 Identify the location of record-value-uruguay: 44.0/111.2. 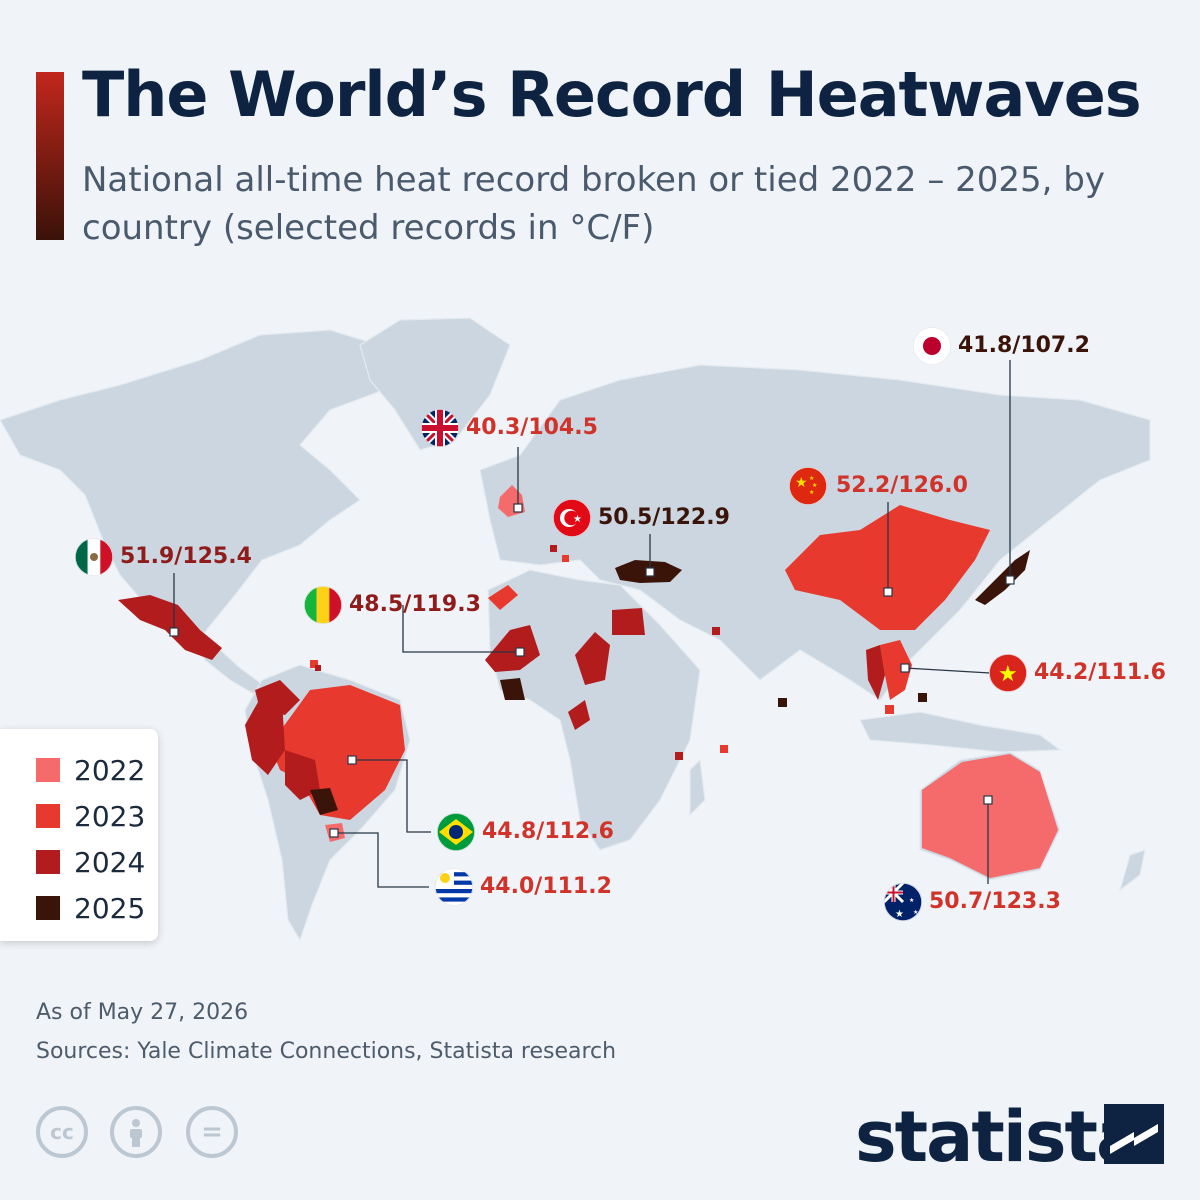
(546, 886).